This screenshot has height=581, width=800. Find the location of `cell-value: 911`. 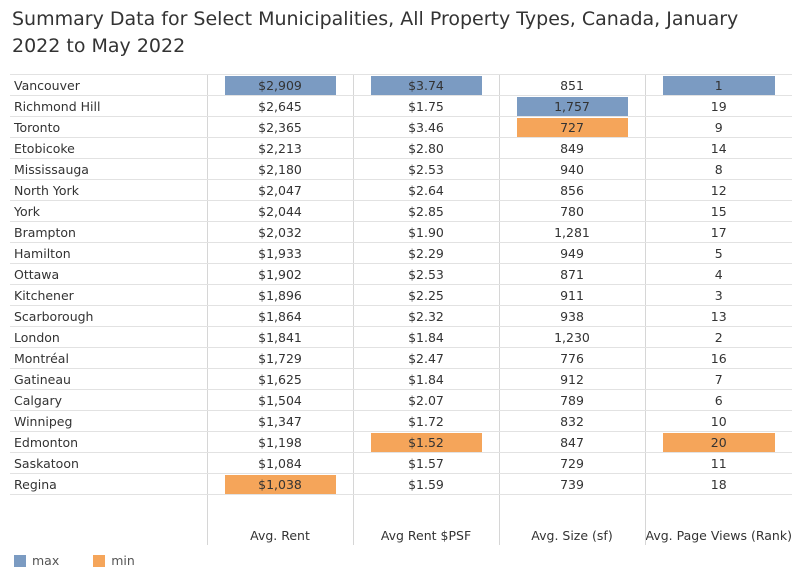

cell-value: 911 is located at coordinates (572, 295).